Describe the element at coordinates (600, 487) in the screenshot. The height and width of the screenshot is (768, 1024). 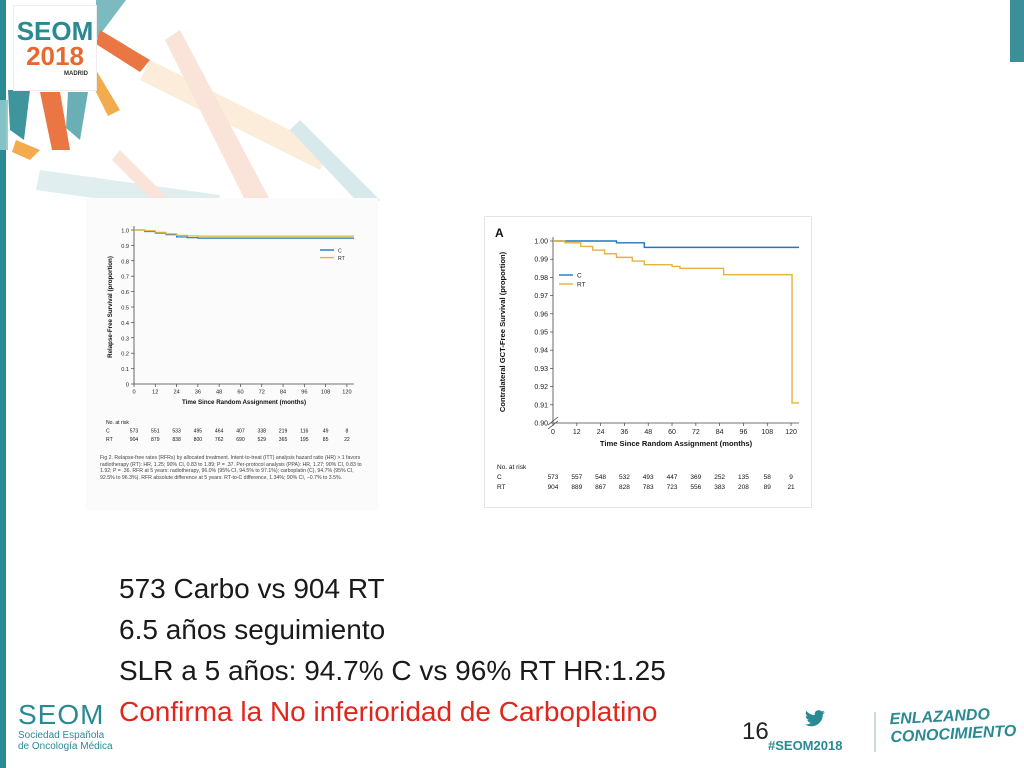
I see `at-risk-value: 867` at that location.